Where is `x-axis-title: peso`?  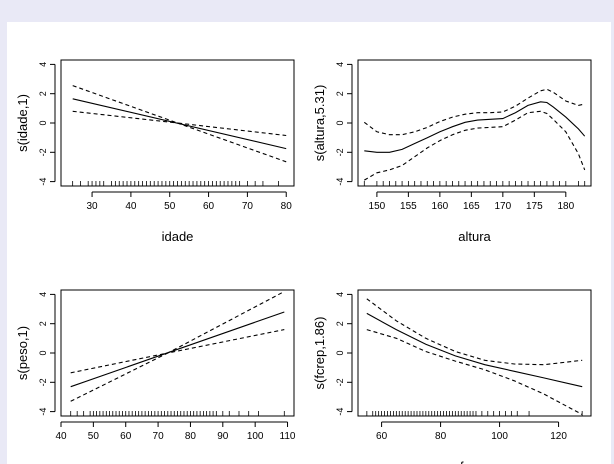 x-axis-title: peso is located at coordinates (177, 461).